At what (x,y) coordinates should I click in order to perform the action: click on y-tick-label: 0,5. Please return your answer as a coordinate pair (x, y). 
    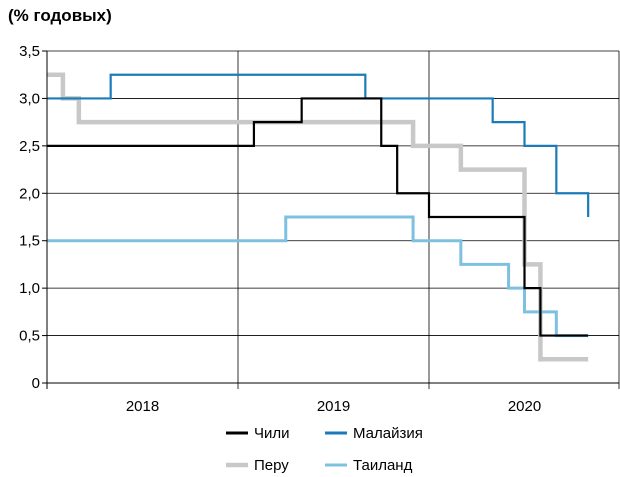
    Looking at the image, I should click on (29, 336).